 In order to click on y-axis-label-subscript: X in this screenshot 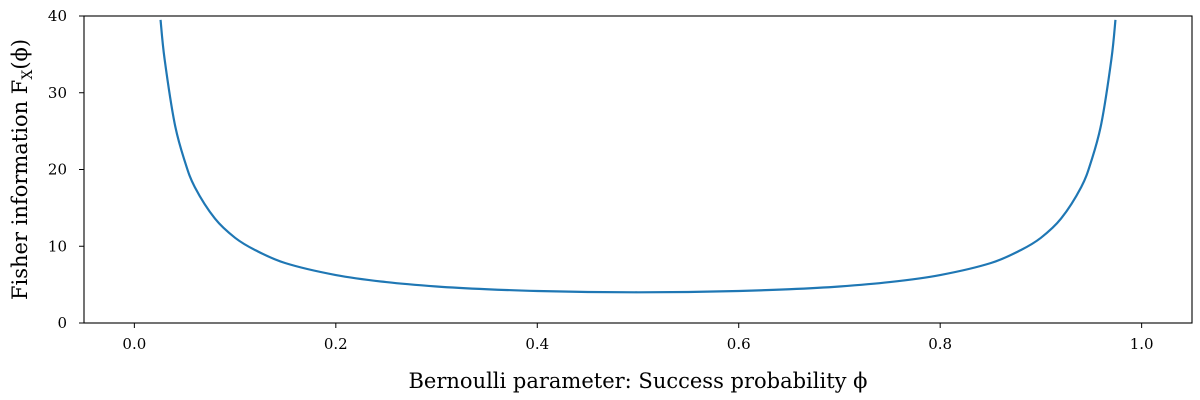, I will do `click(28, 75)`.